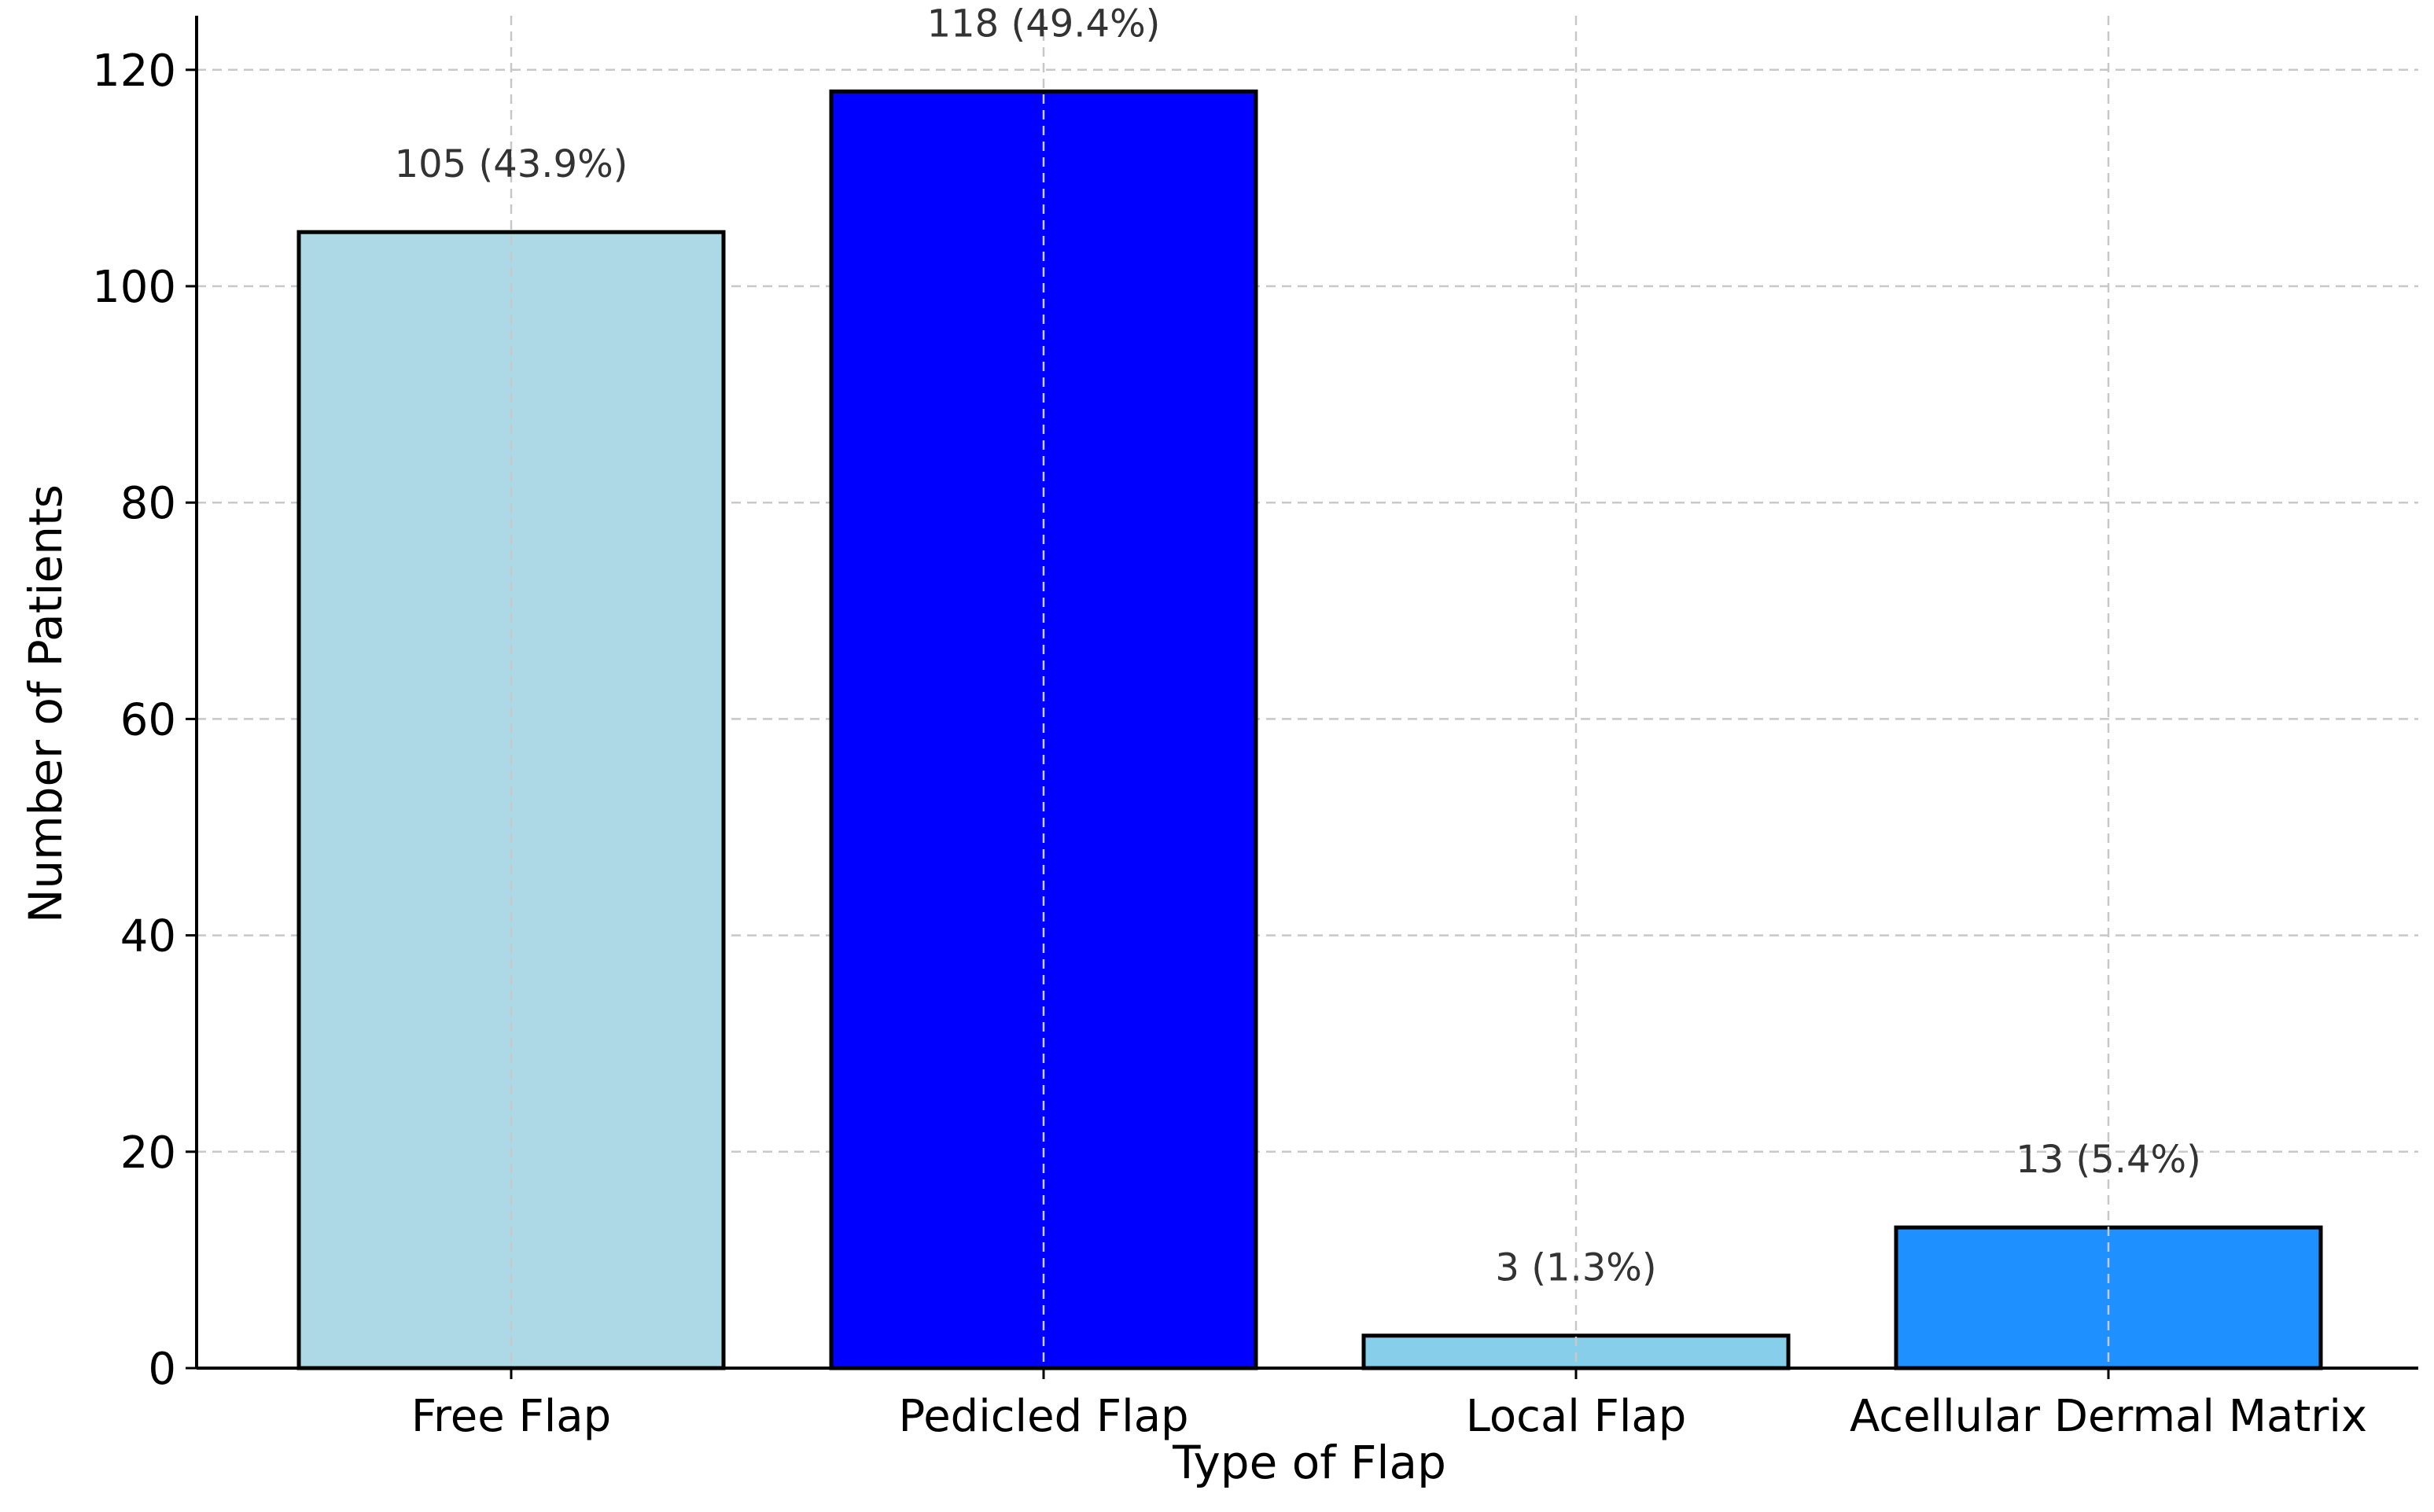 This screenshot has width=2434, height=1512. I want to click on y-tick-label: 0, so click(162, 1369).